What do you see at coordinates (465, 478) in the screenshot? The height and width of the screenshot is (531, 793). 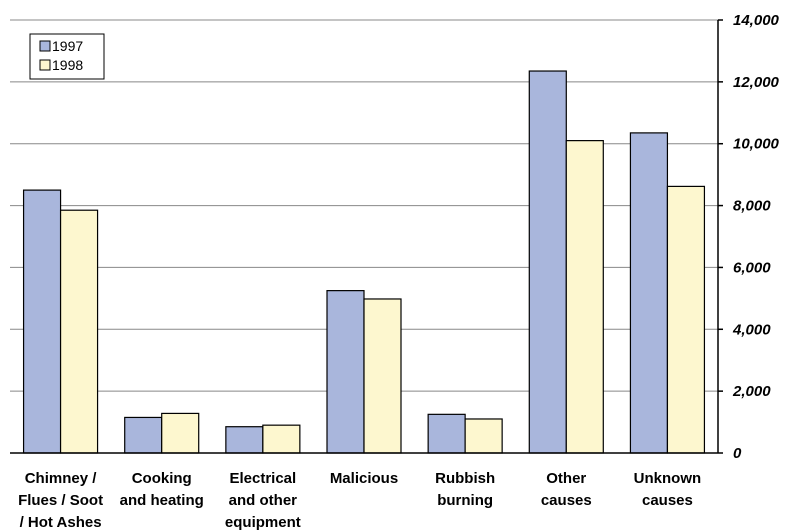 I see `category-label-line: Rubbish` at bounding box center [465, 478].